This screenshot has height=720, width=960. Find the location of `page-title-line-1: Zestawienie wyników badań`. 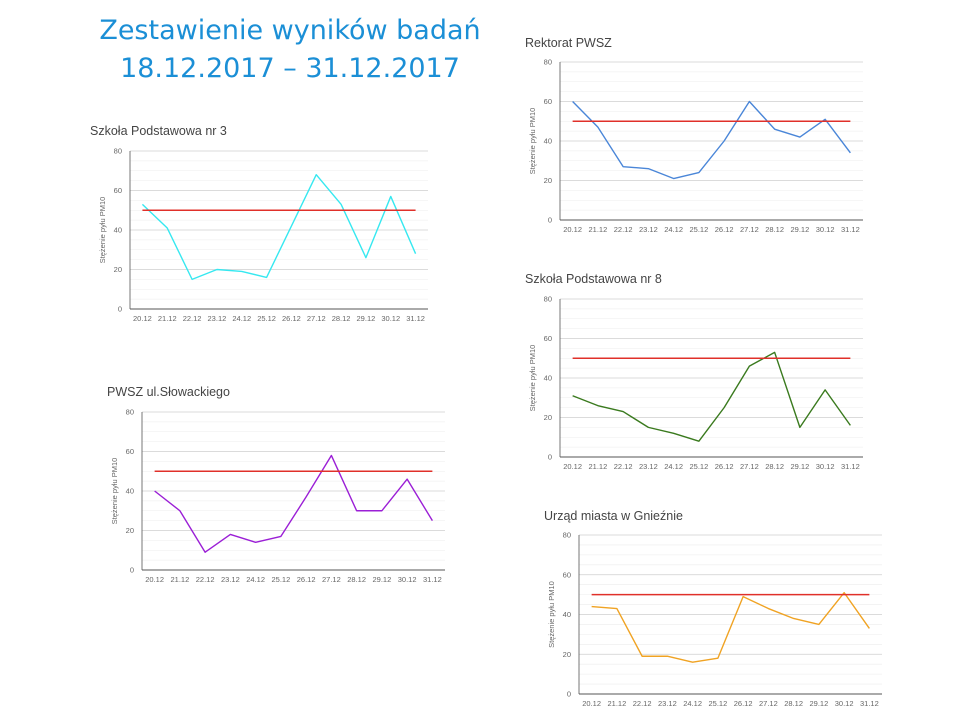

page-title-line-1: Zestawienie wyników badań is located at coordinates (290, 30).